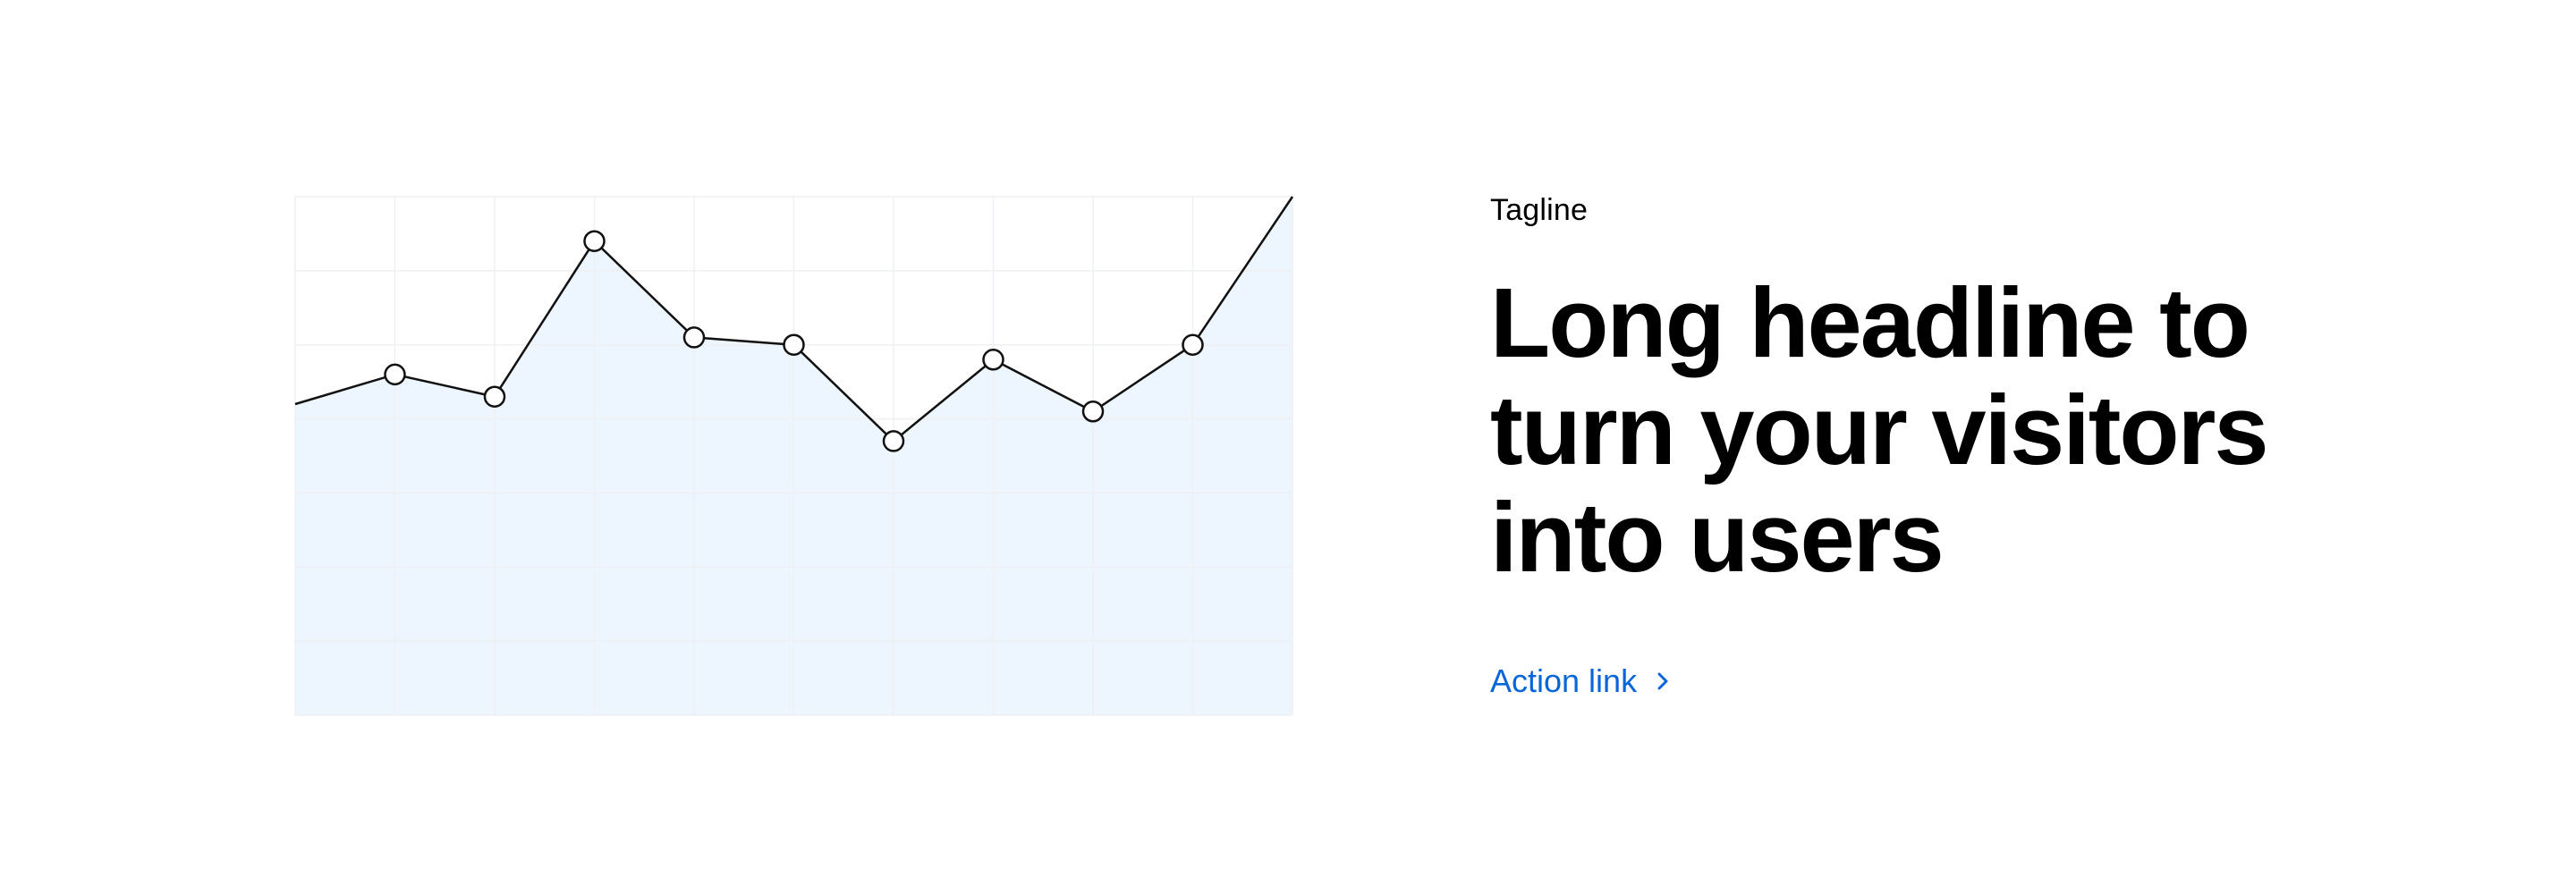 Image resolution: width=2576 pixels, height=894 pixels. I want to click on action-link-label: Action link, so click(1564, 681).